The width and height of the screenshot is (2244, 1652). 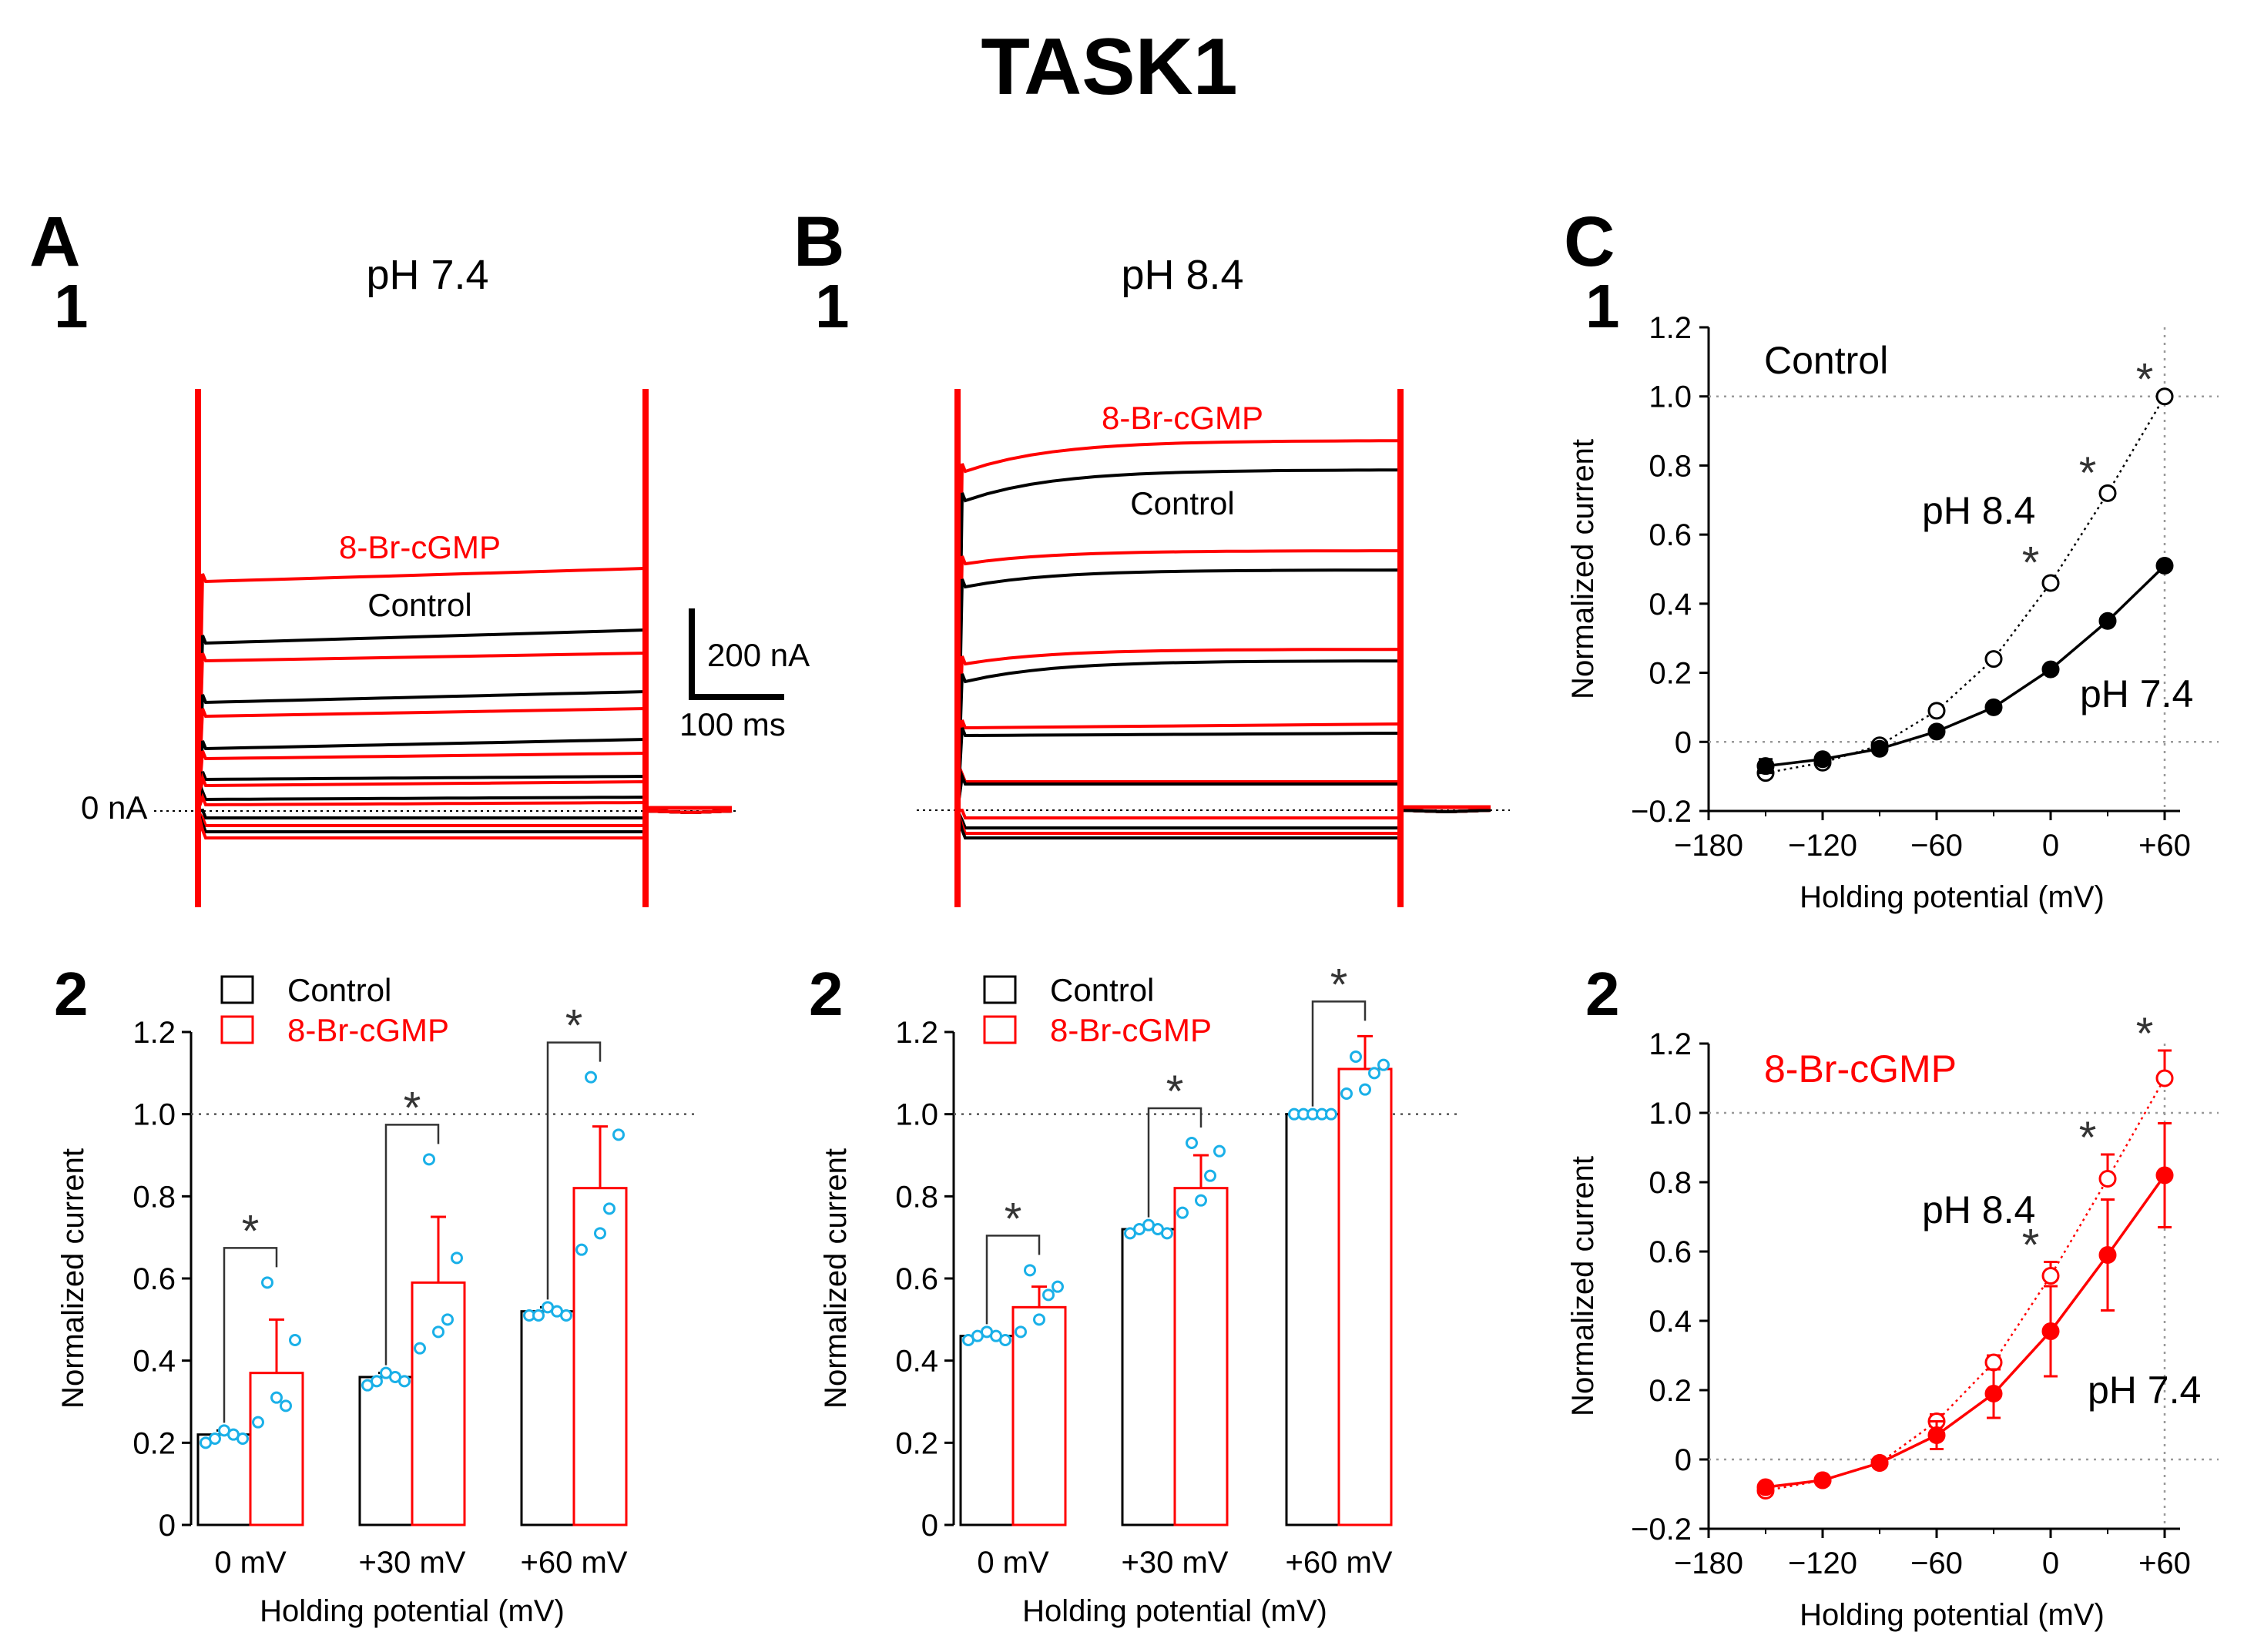 What do you see at coordinates (732, 724) in the screenshot?
I see `scale-bar-time-label: 100 ms` at bounding box center [732, 724].